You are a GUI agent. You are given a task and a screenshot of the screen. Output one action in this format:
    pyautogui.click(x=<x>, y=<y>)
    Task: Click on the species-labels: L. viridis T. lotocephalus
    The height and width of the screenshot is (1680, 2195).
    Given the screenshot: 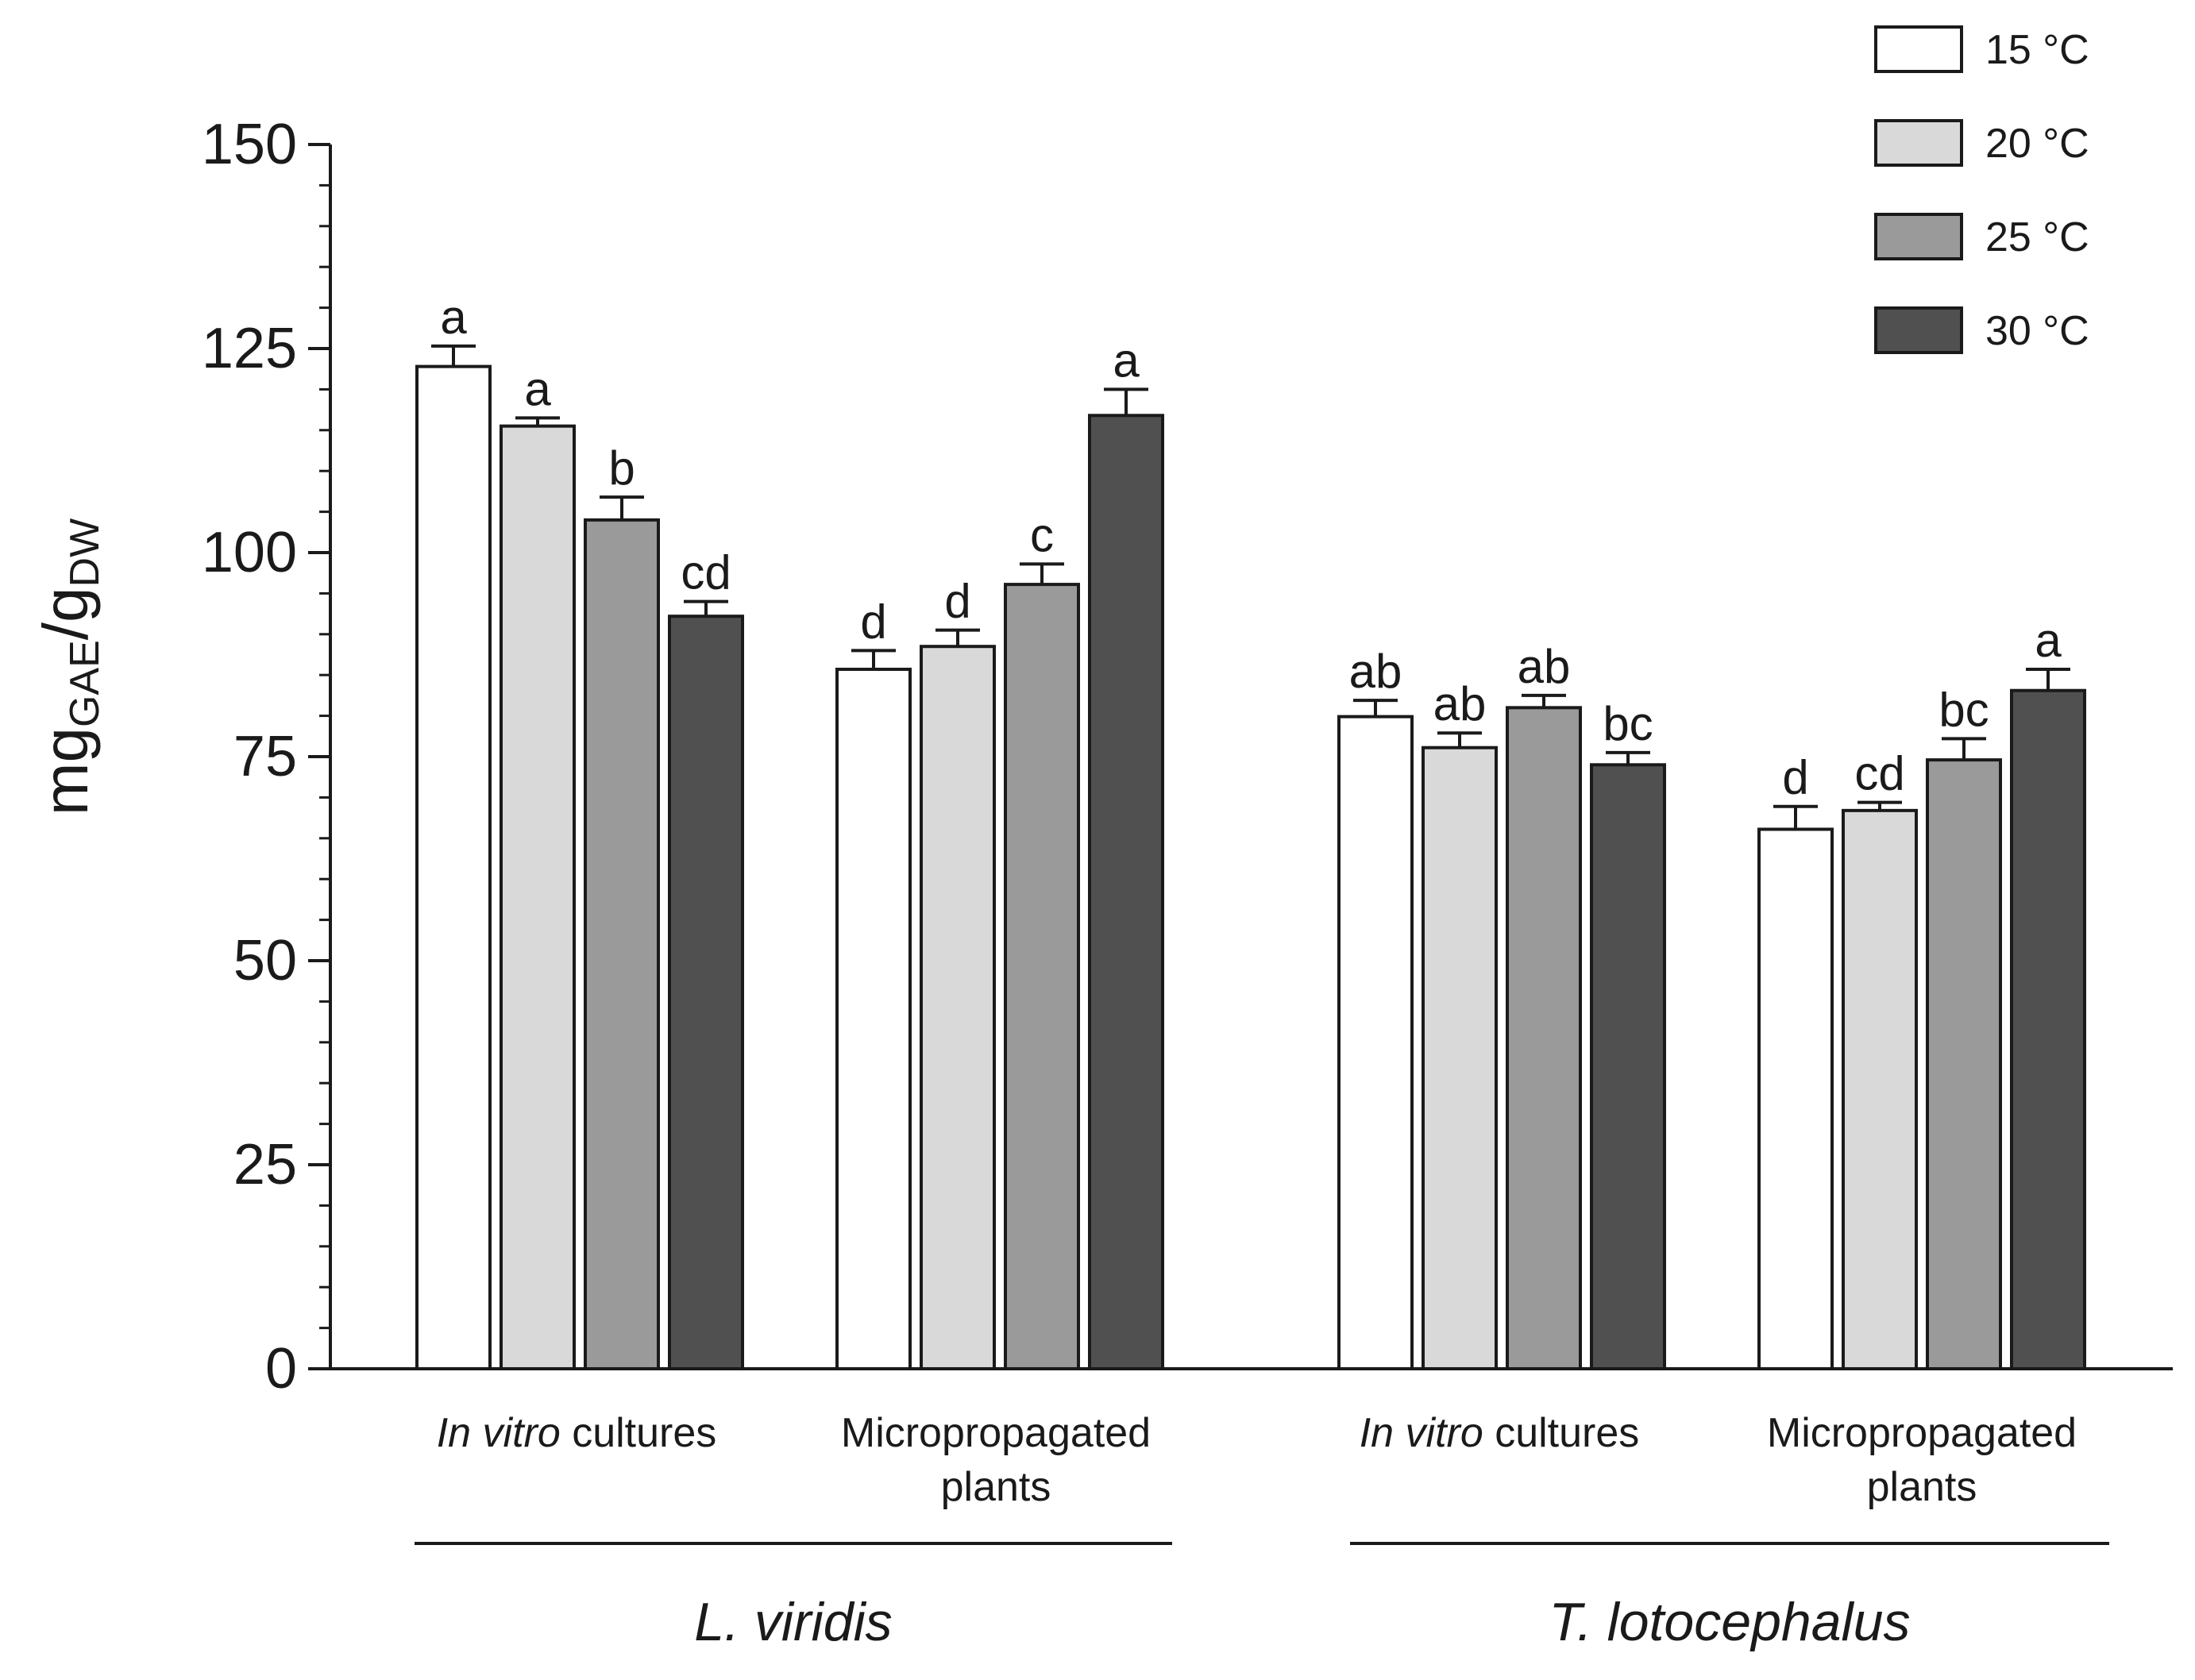 What is the action you would take?
    pyautogui.click(x=1262, y=1597)
    